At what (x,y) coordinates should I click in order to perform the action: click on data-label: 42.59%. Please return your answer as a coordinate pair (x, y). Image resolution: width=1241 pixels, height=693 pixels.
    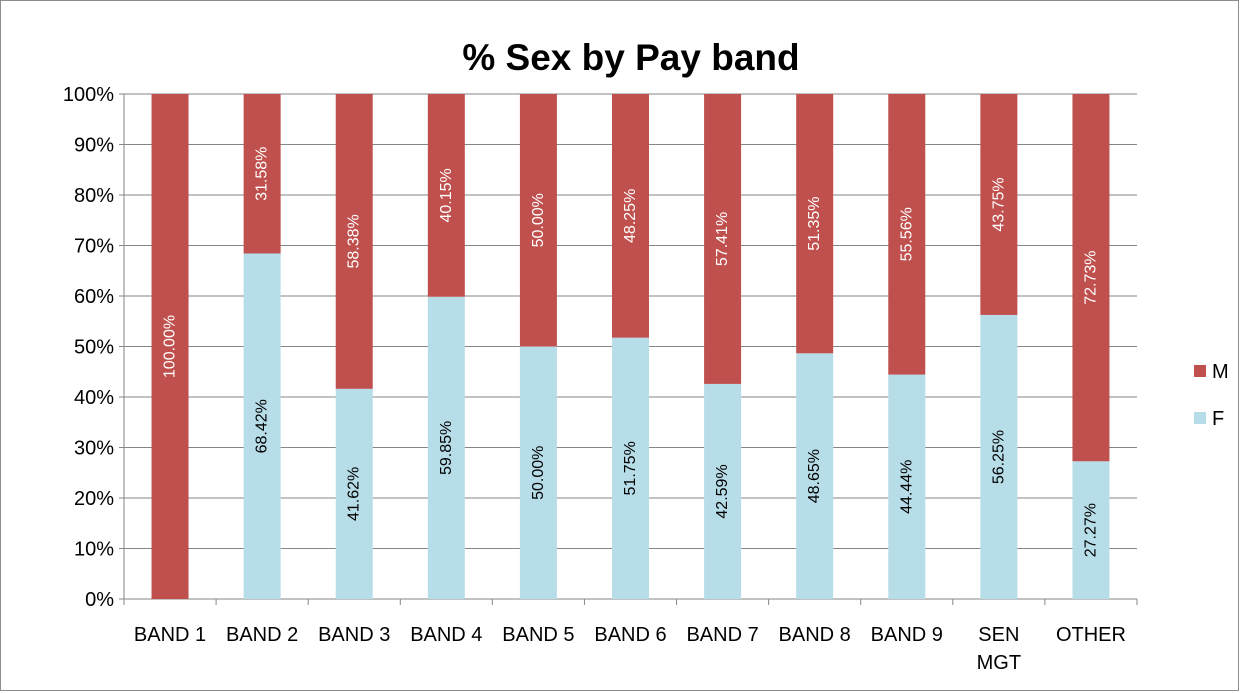
    Looking at the image, I should click on (722, 491).